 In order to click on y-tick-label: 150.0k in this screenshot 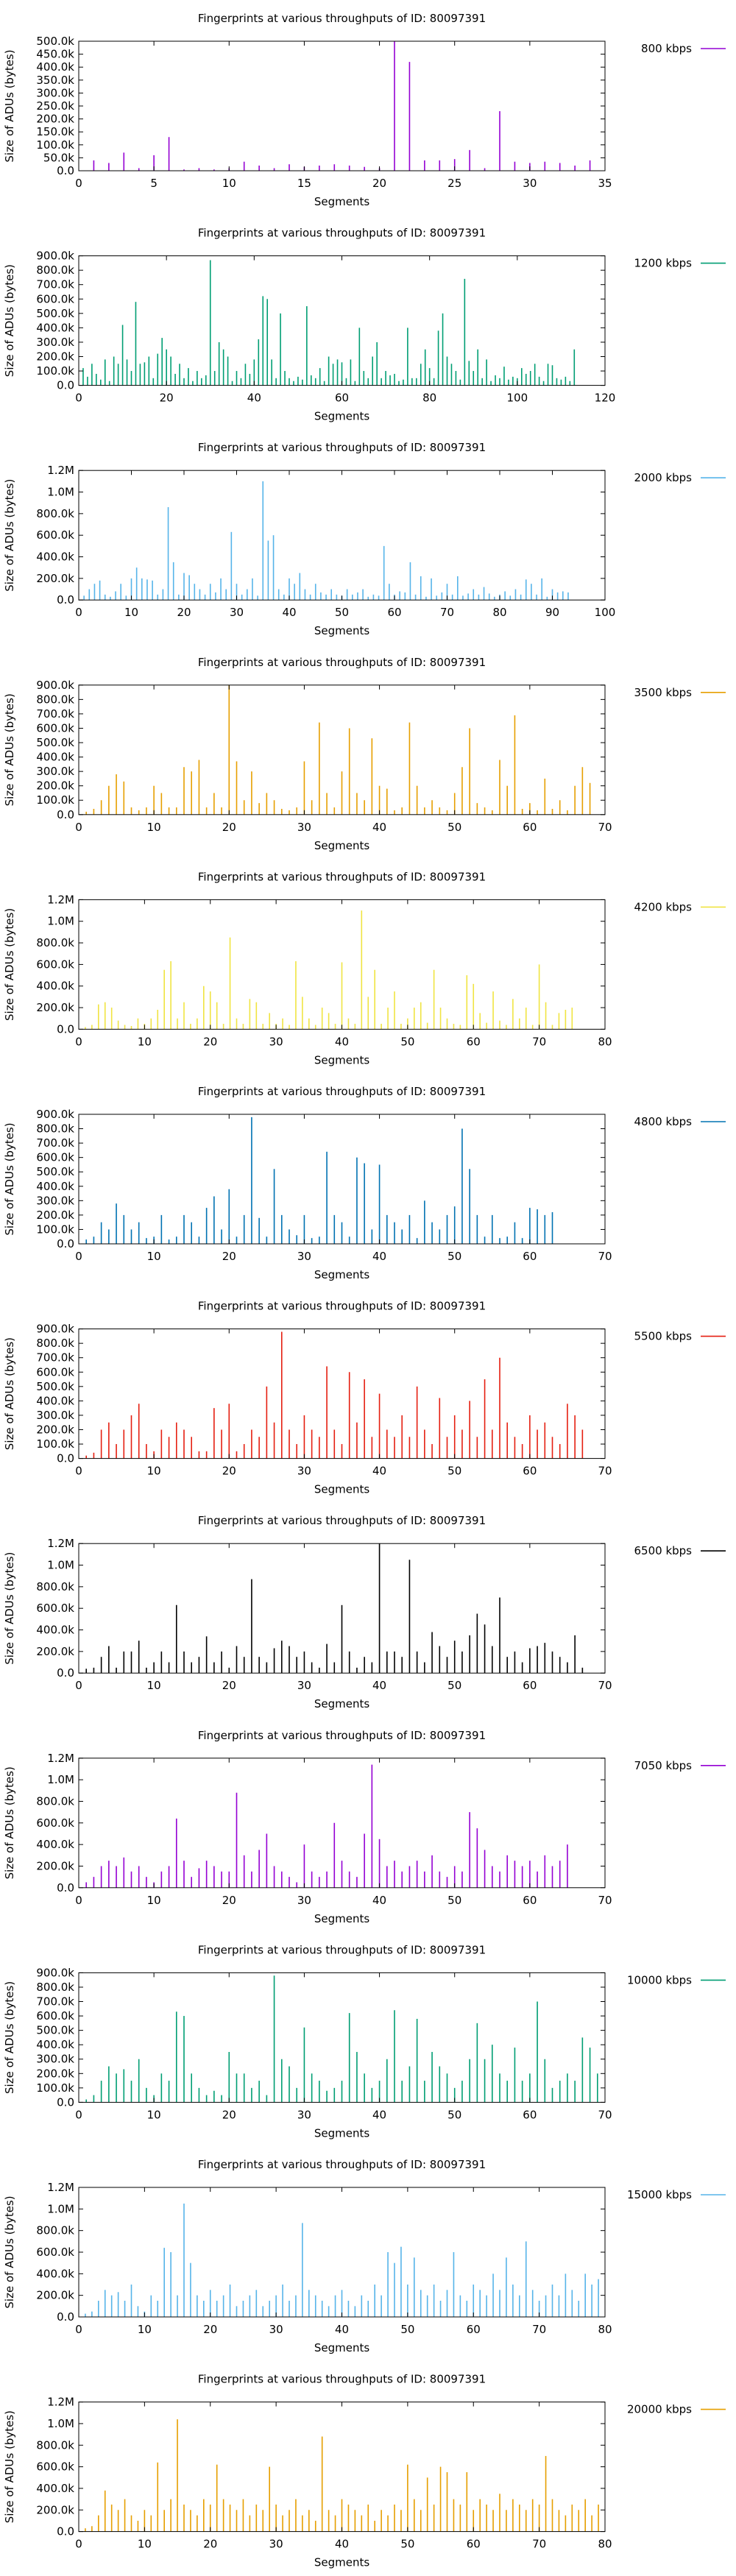, I will do `click(55, 131)`.